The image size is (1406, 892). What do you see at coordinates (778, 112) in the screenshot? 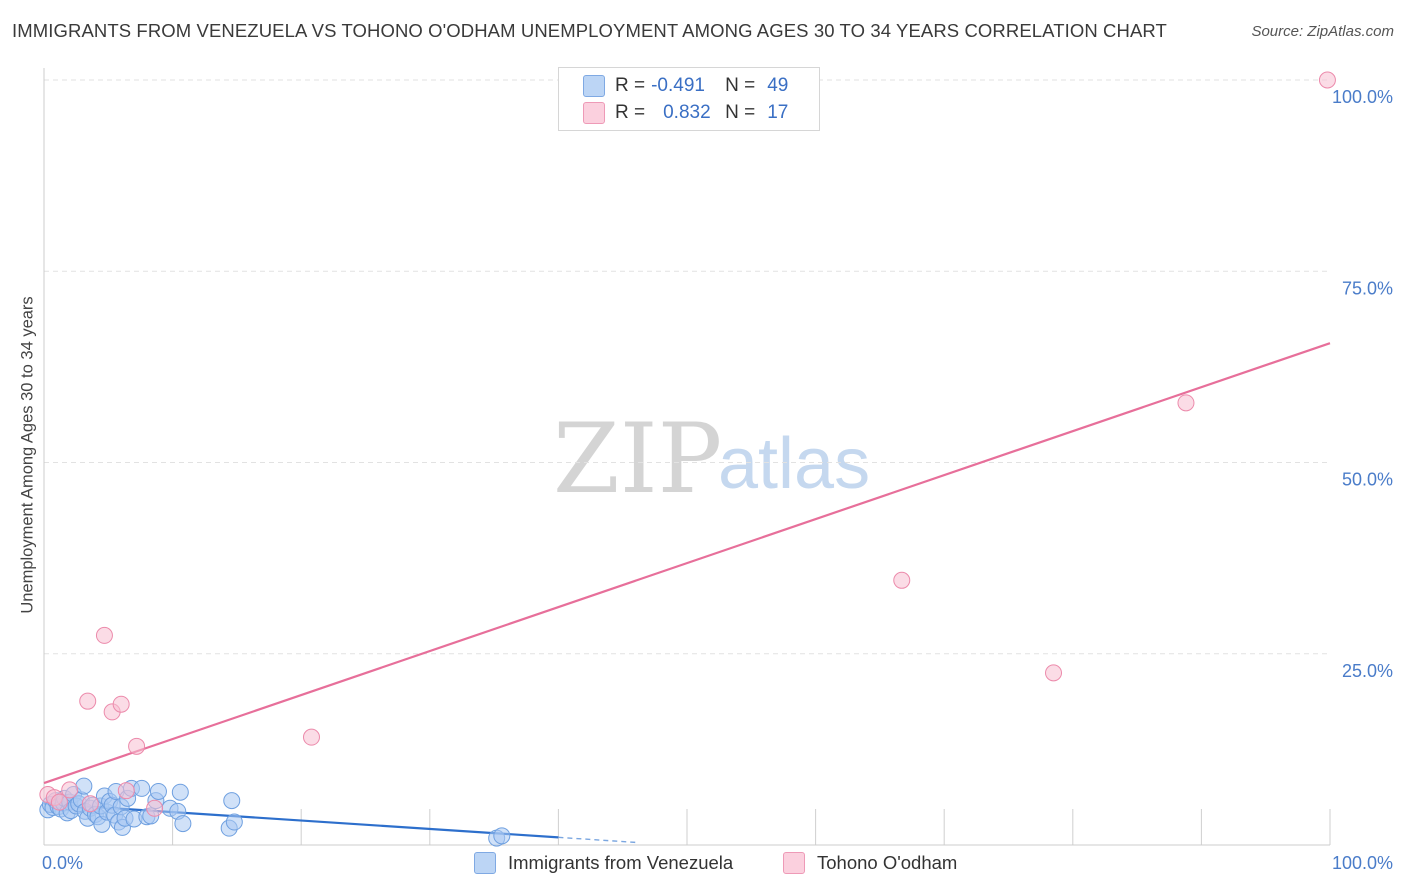
I see `legend-n-value: 17` at bounding box center [778, 112].